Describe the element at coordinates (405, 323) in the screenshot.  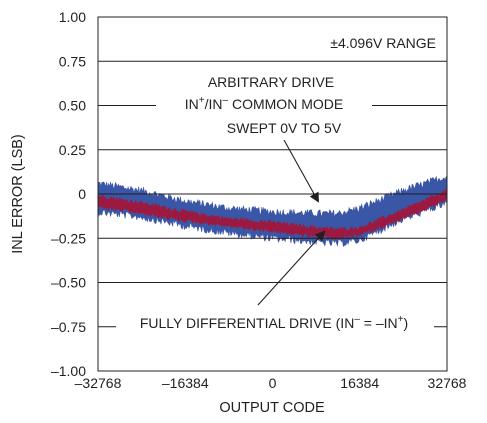
I see `fully-diff-text-c: )` at that location.